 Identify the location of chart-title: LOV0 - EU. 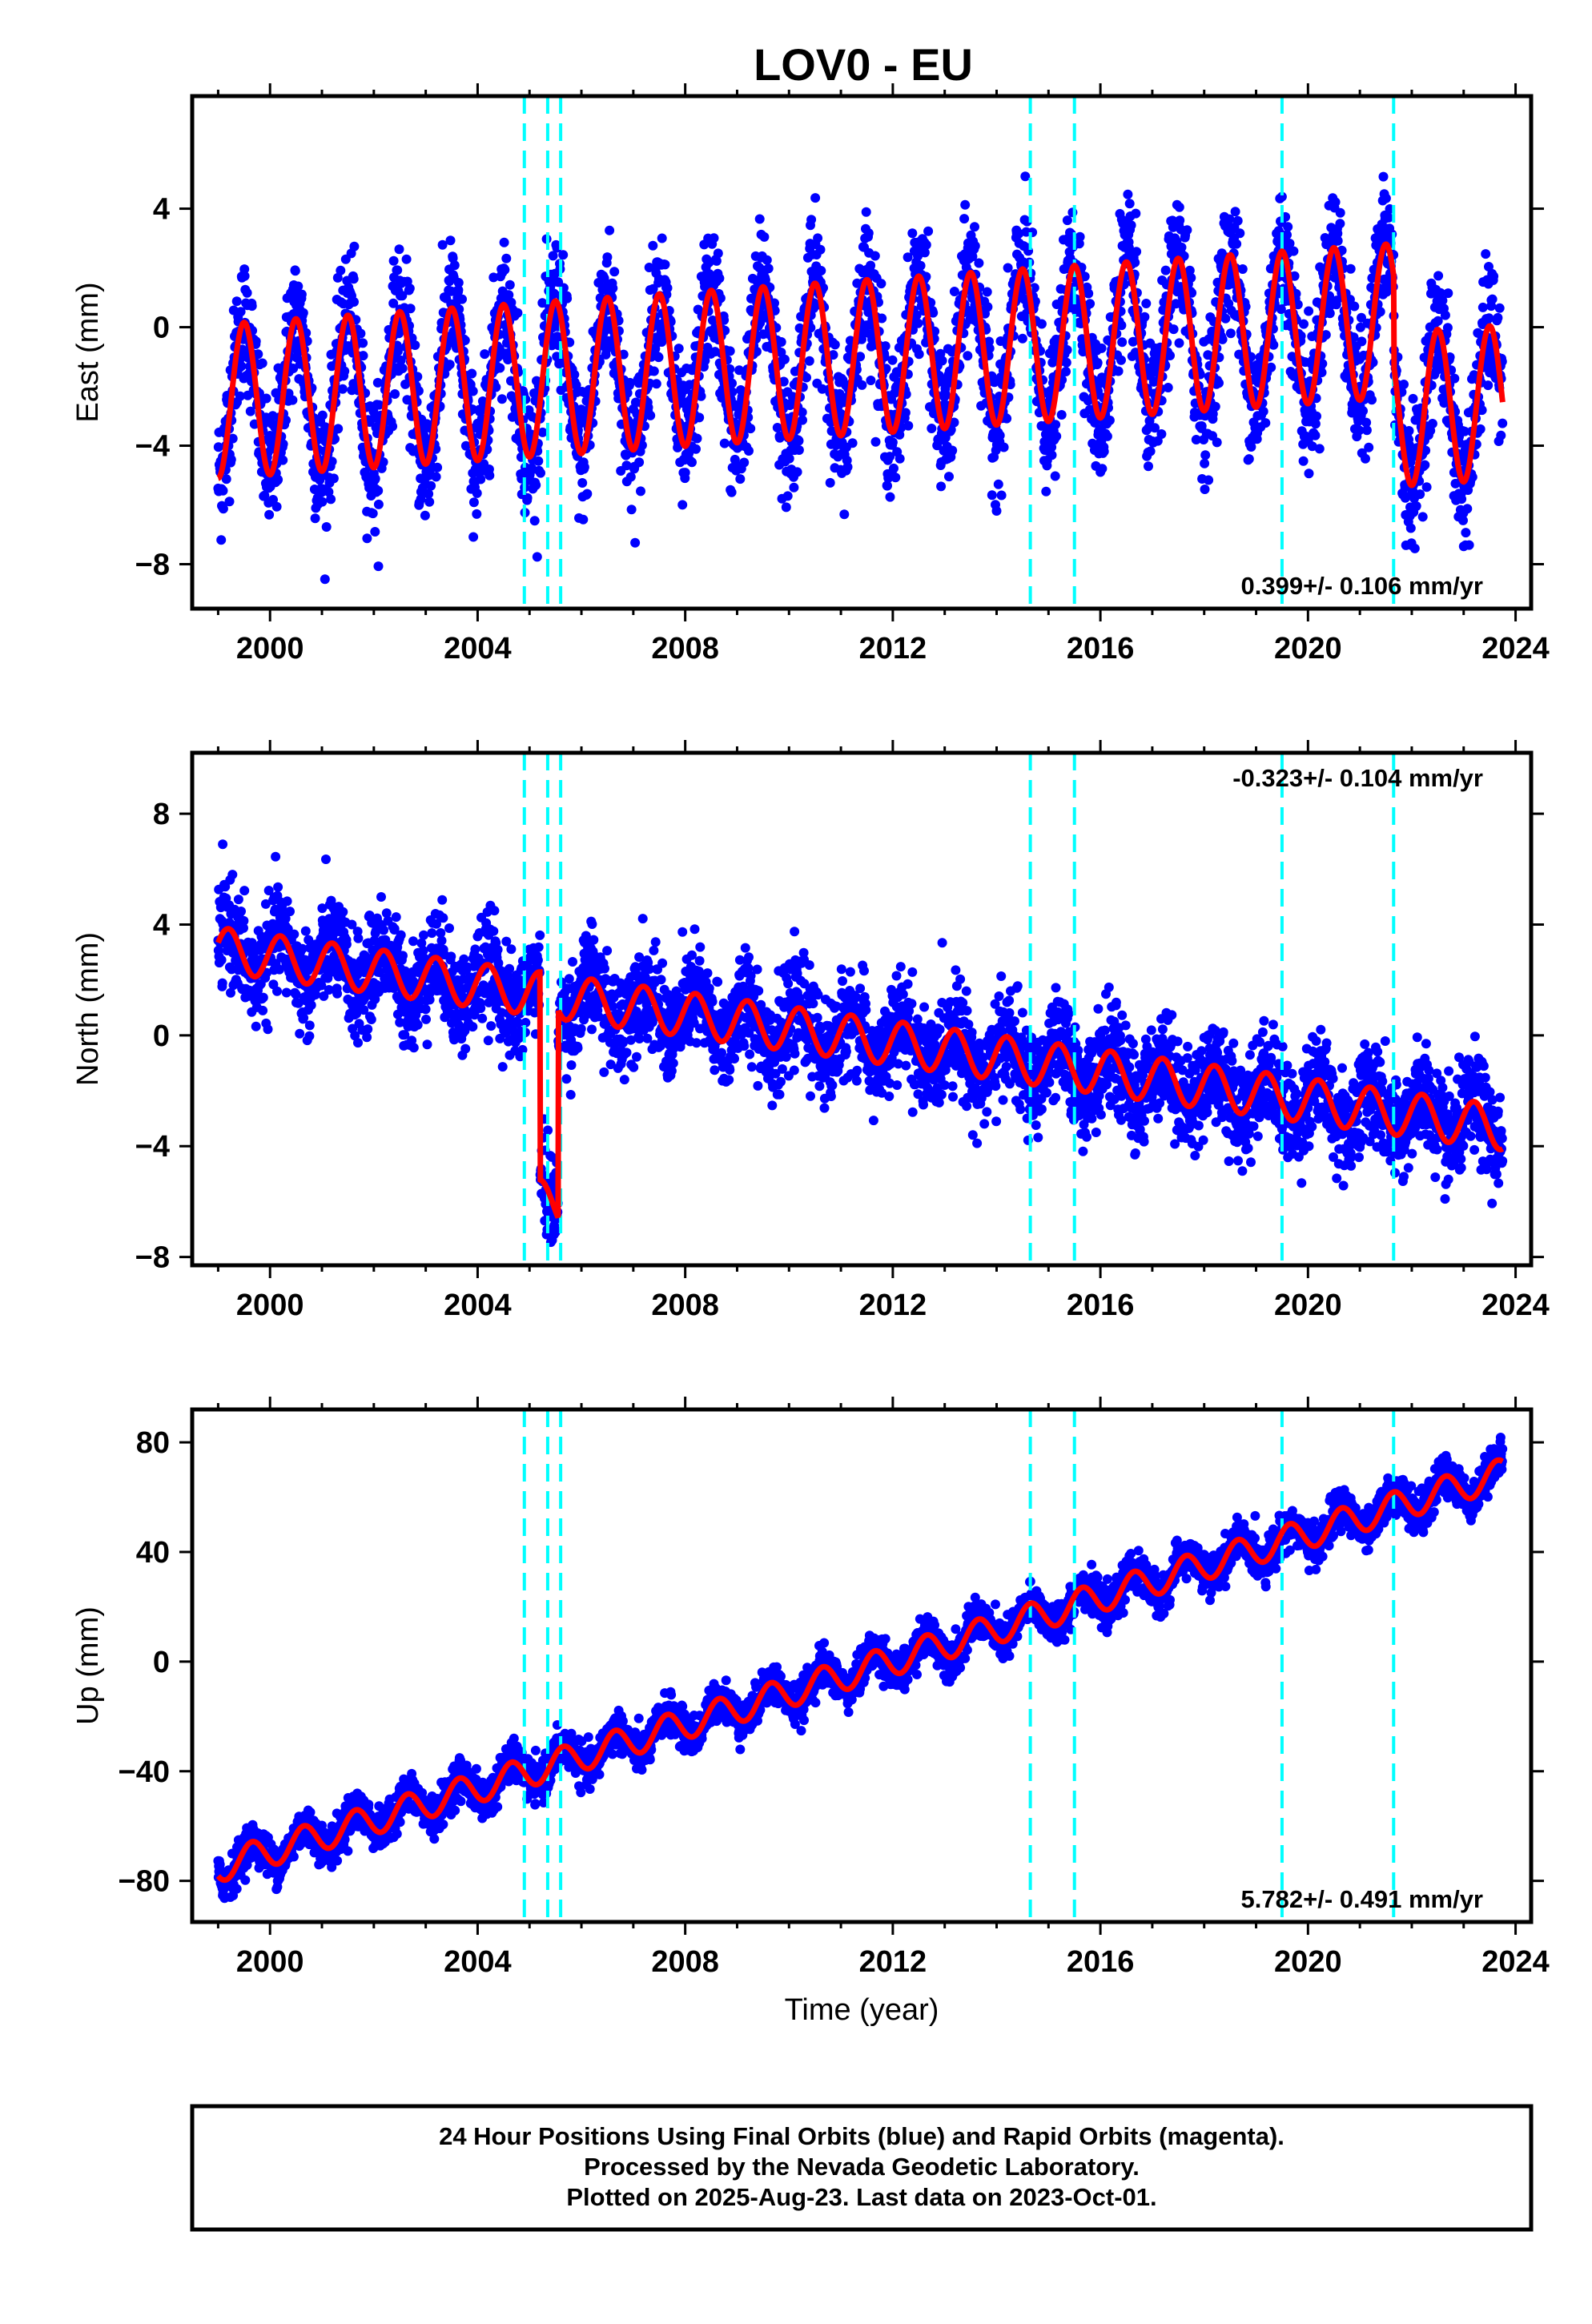
(864, 64).